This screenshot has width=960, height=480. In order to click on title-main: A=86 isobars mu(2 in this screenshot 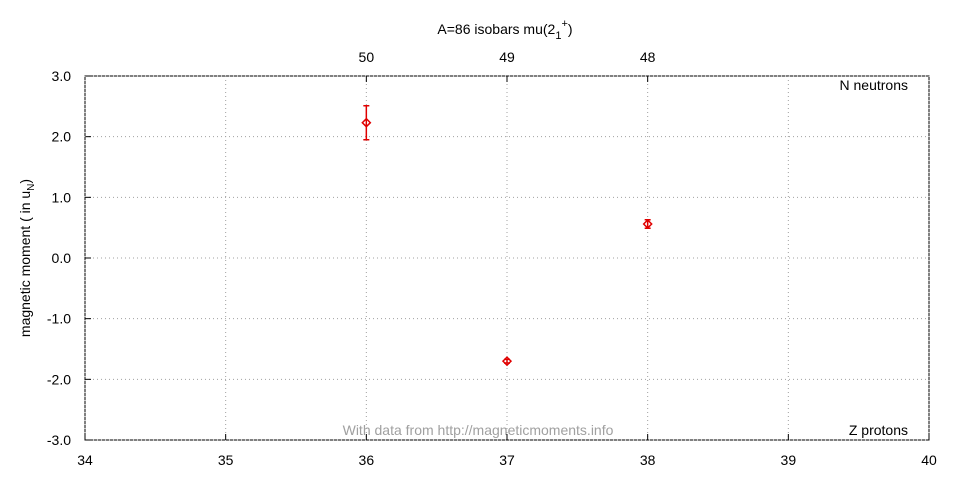, I will do `click(496, 29)`.